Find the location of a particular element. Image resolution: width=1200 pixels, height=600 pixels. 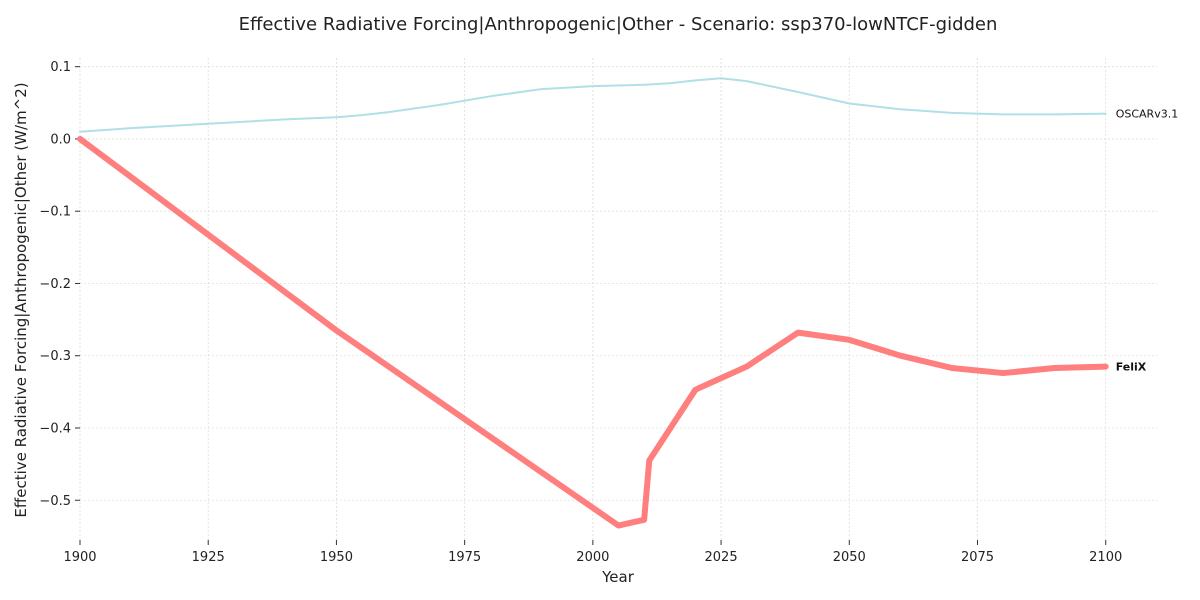

x-tick-label: 1950 is located at coordinates (336, 557).